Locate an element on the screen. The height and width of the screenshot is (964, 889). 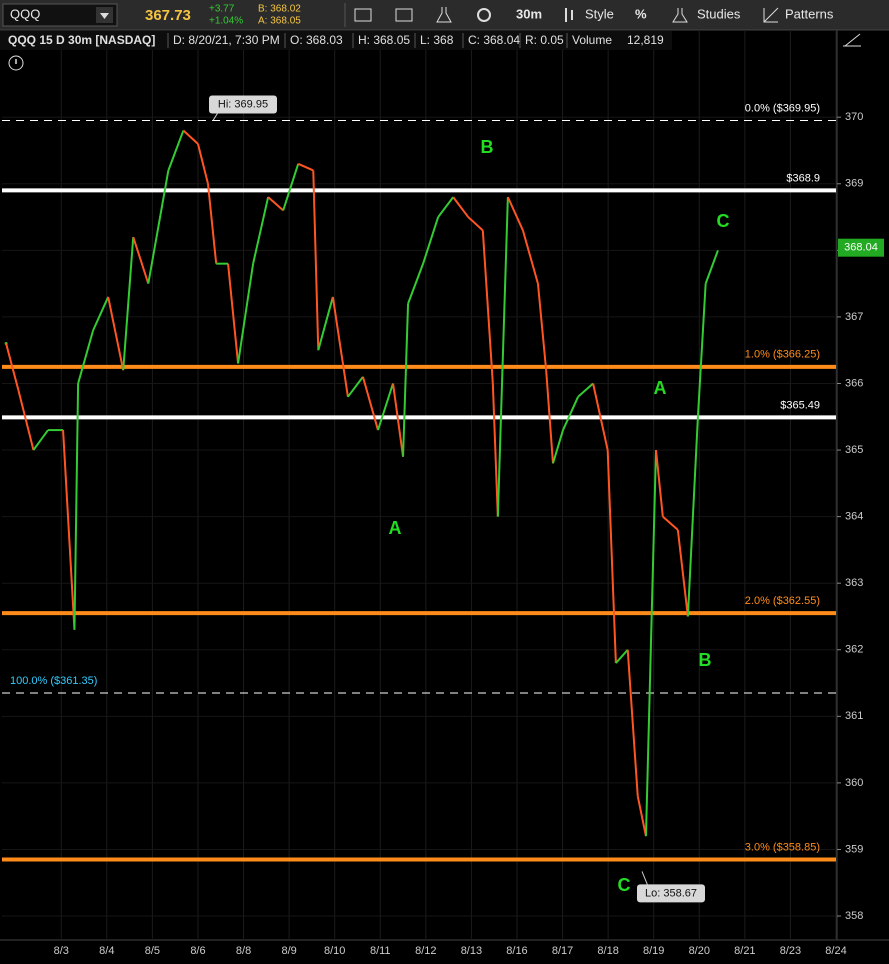
header-field: C: 368.04 is located at coordinates (494, 40).